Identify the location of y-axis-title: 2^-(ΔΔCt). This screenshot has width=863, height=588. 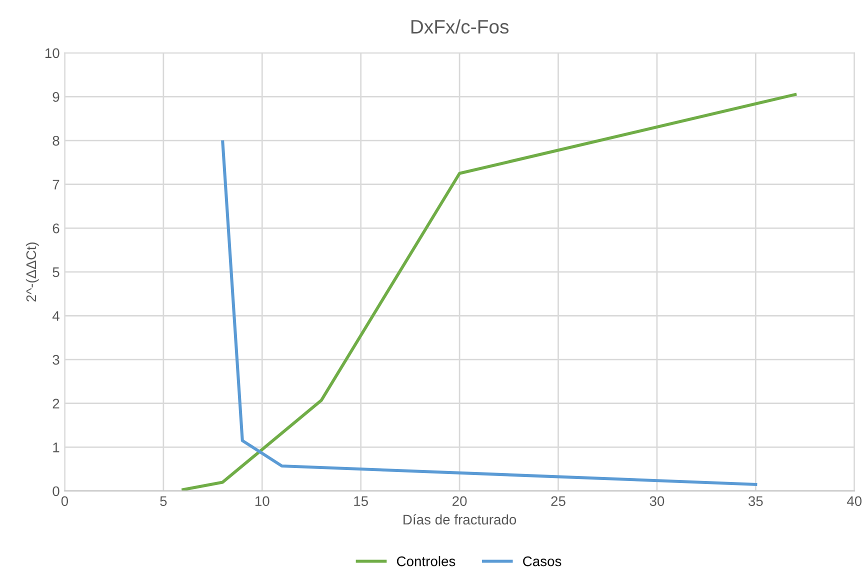
(32, 272).